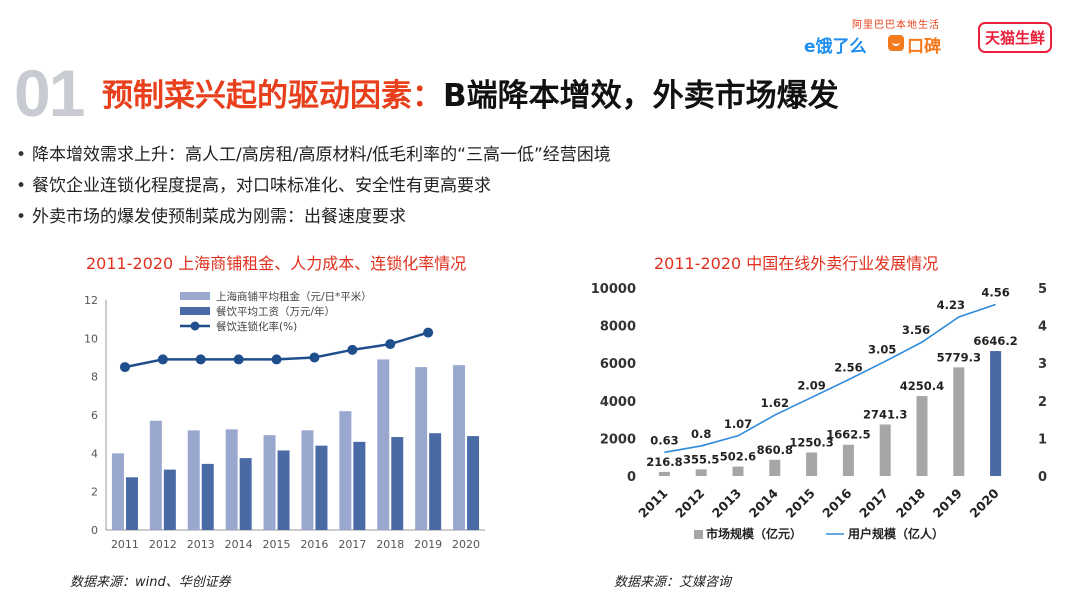 The height and width of the screenshot is (608, 1080). Describe the element at coordinates (195, 296) in the screenshot. I see `legend-rent-swatch` at that location.